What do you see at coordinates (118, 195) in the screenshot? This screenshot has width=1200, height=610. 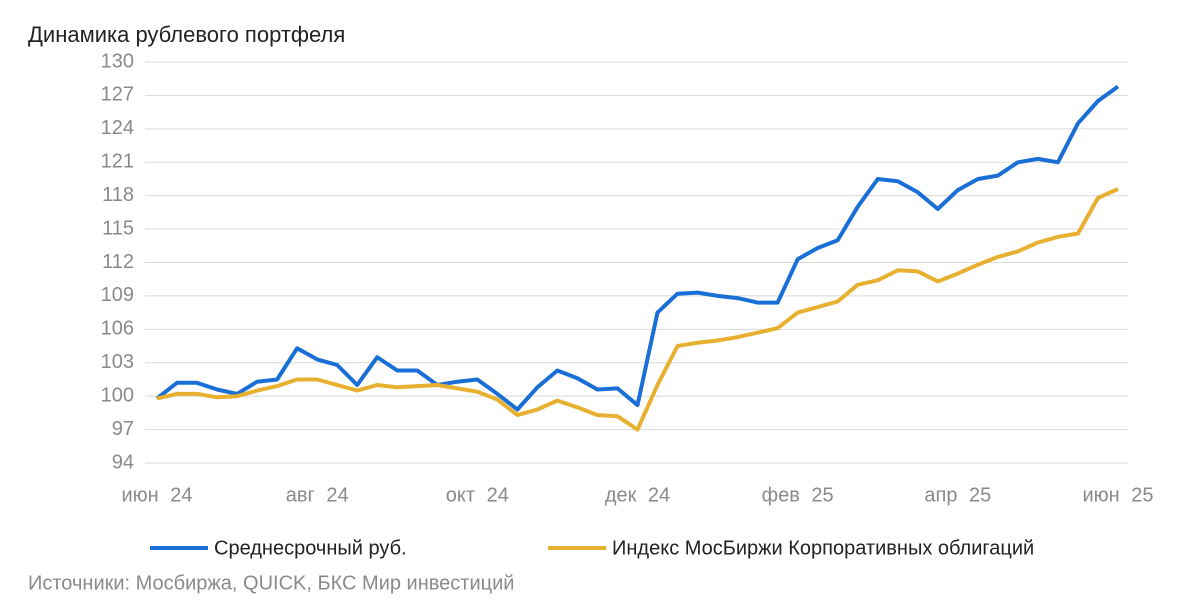 I see `y-tick-label: 118` at bounding box center [118, 195].